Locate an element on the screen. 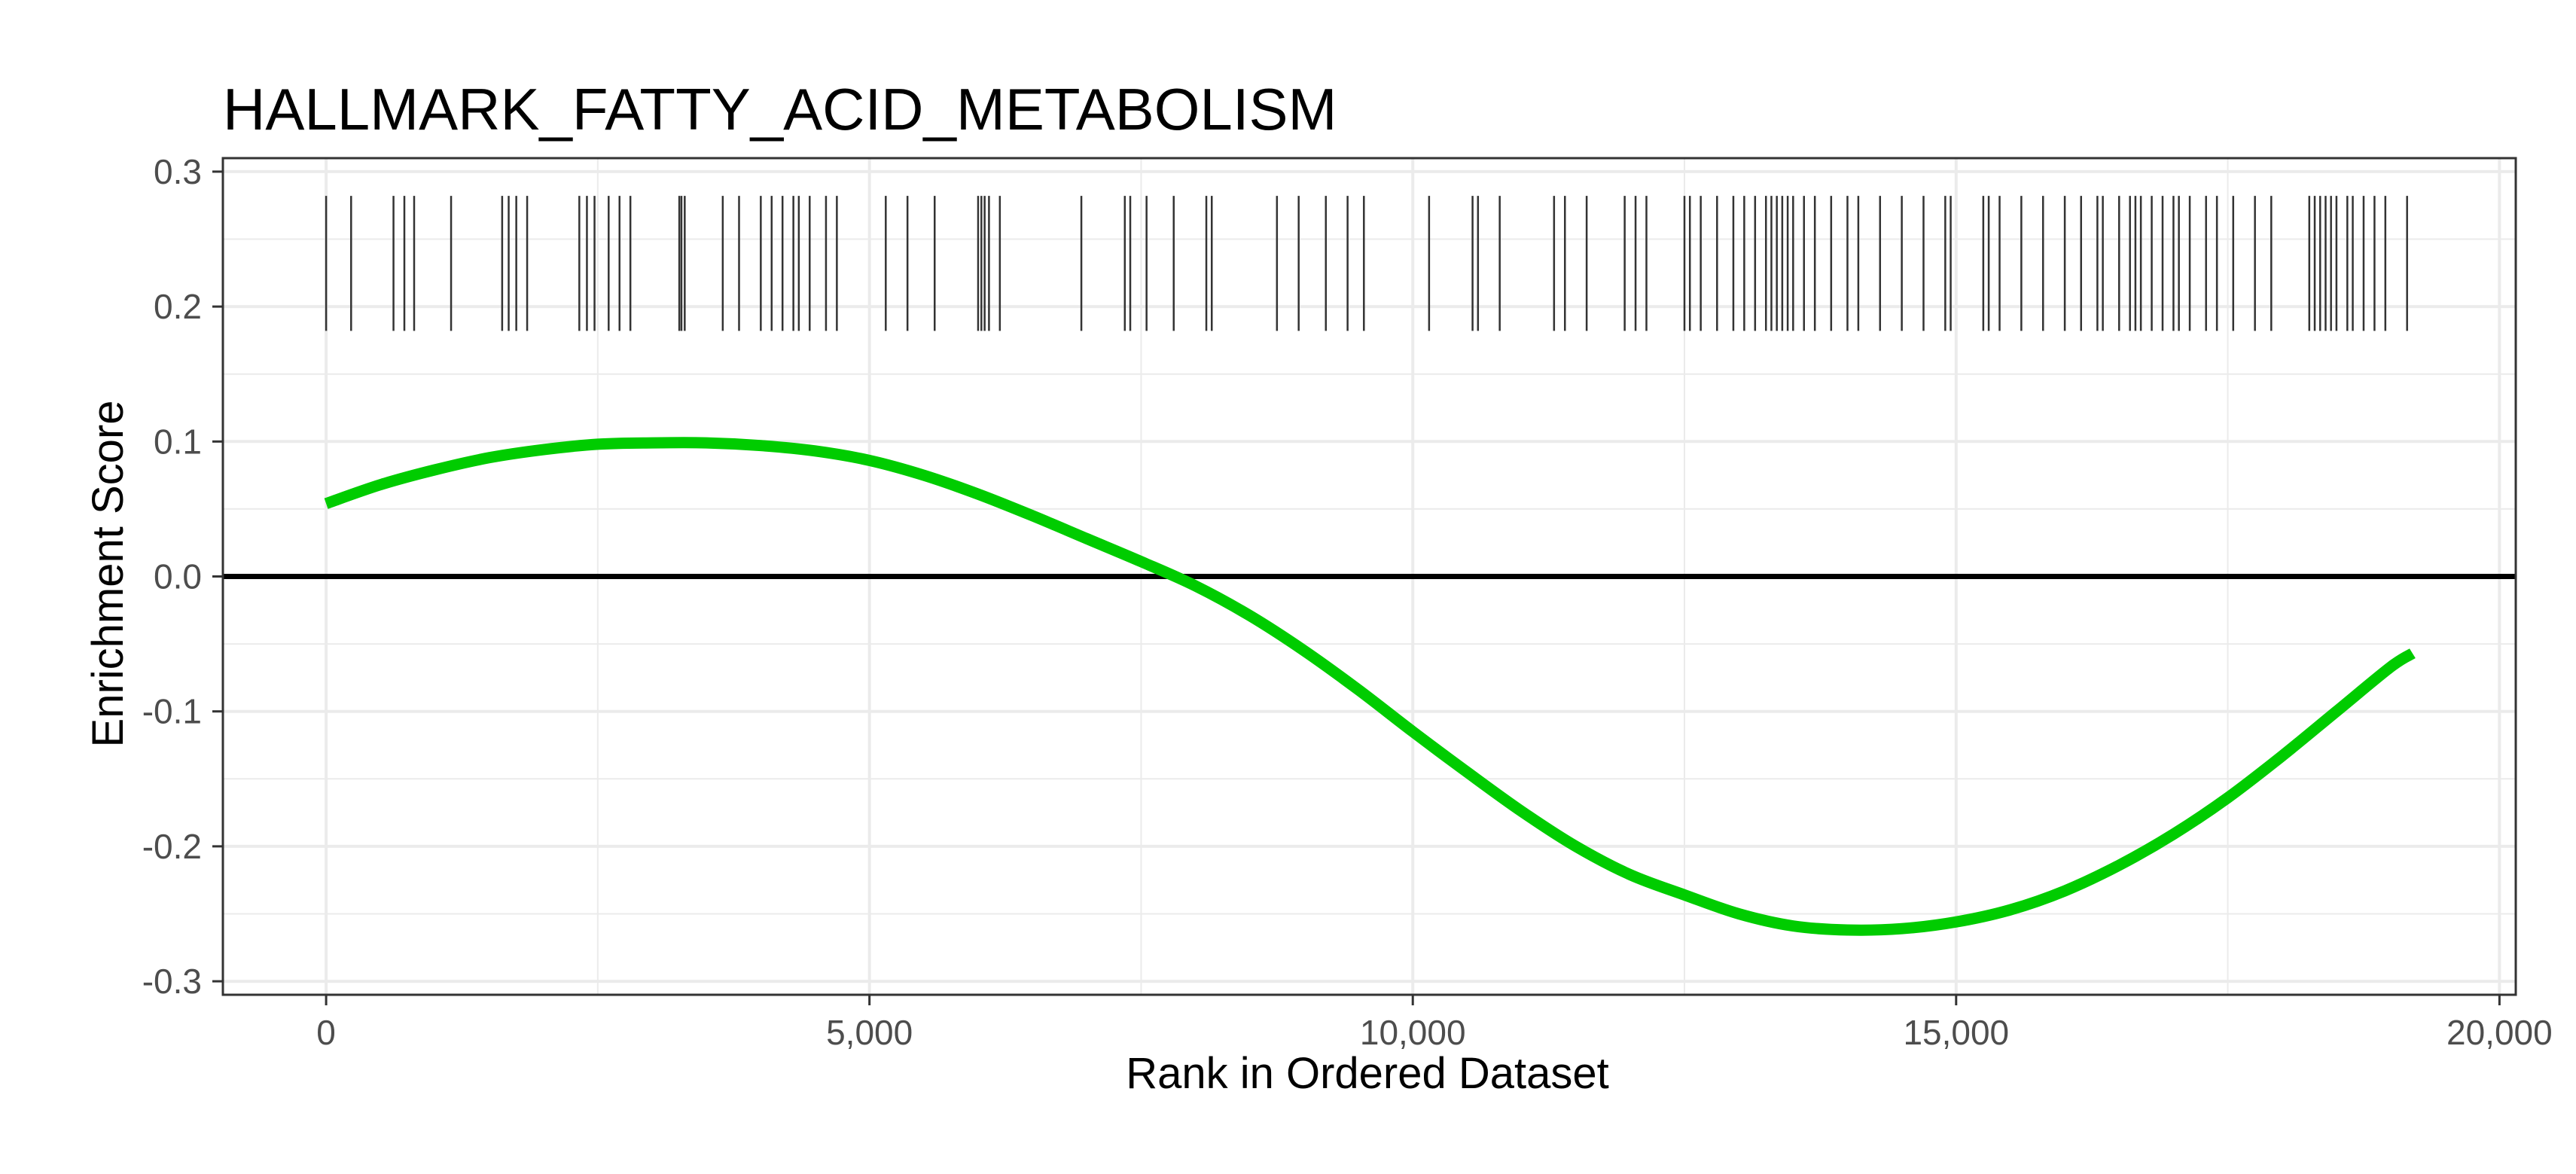 Image resolution: width=2576 pixels, height=1174 pixels. y-tick-label: -0.3 is located at coordinates (172, 981).